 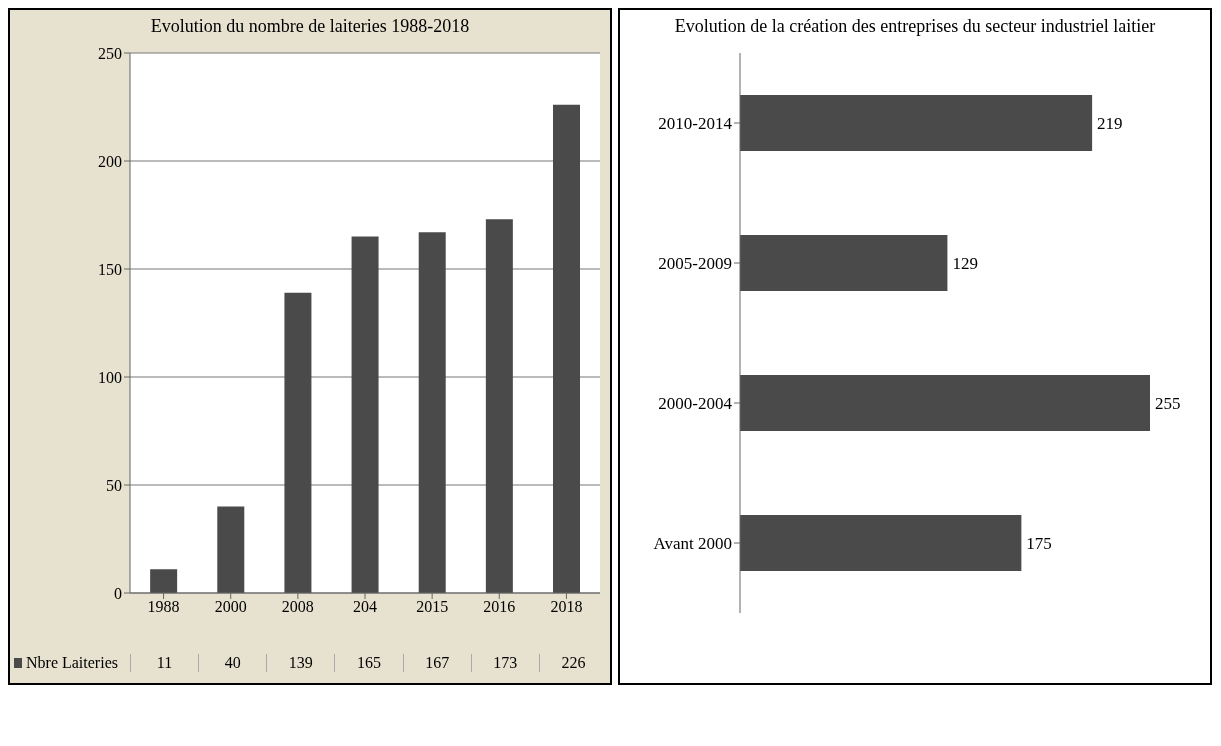 I want to click on x-tick-label: 204, so click(x=365, y=607).